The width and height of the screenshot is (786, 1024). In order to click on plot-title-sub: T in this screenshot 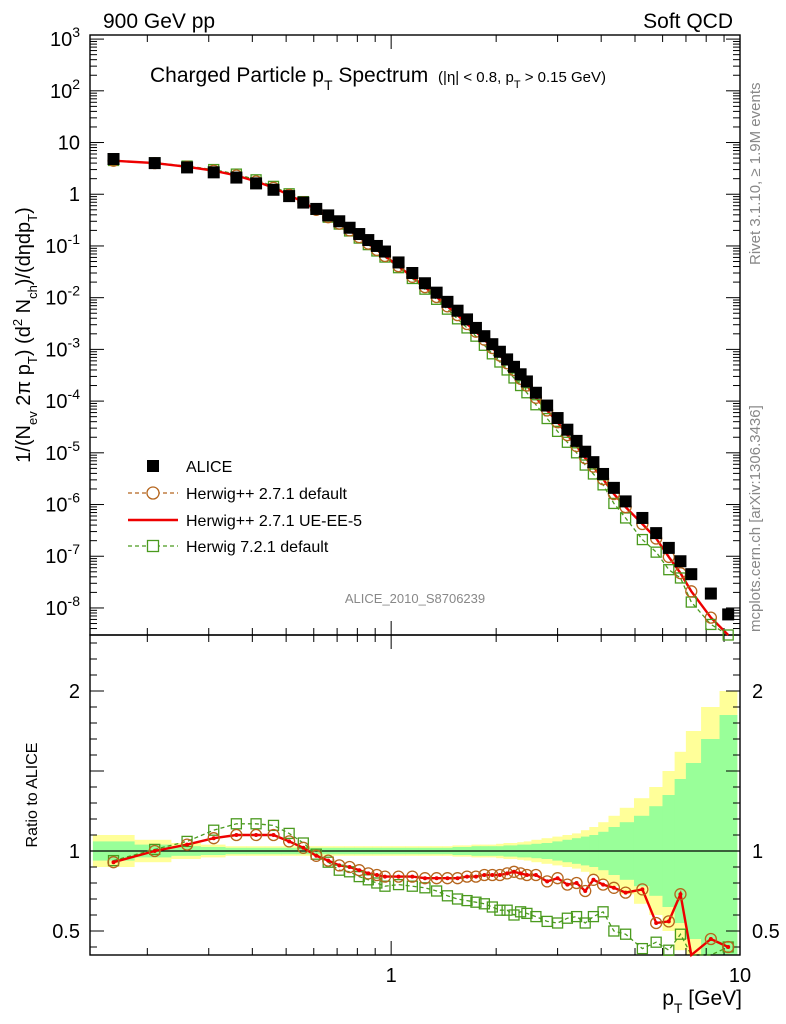, I will do `click(328, 85)`.